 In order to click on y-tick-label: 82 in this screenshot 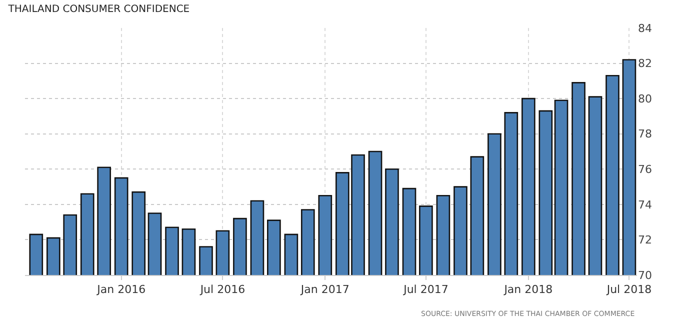, I will do `click(645, 63)`.